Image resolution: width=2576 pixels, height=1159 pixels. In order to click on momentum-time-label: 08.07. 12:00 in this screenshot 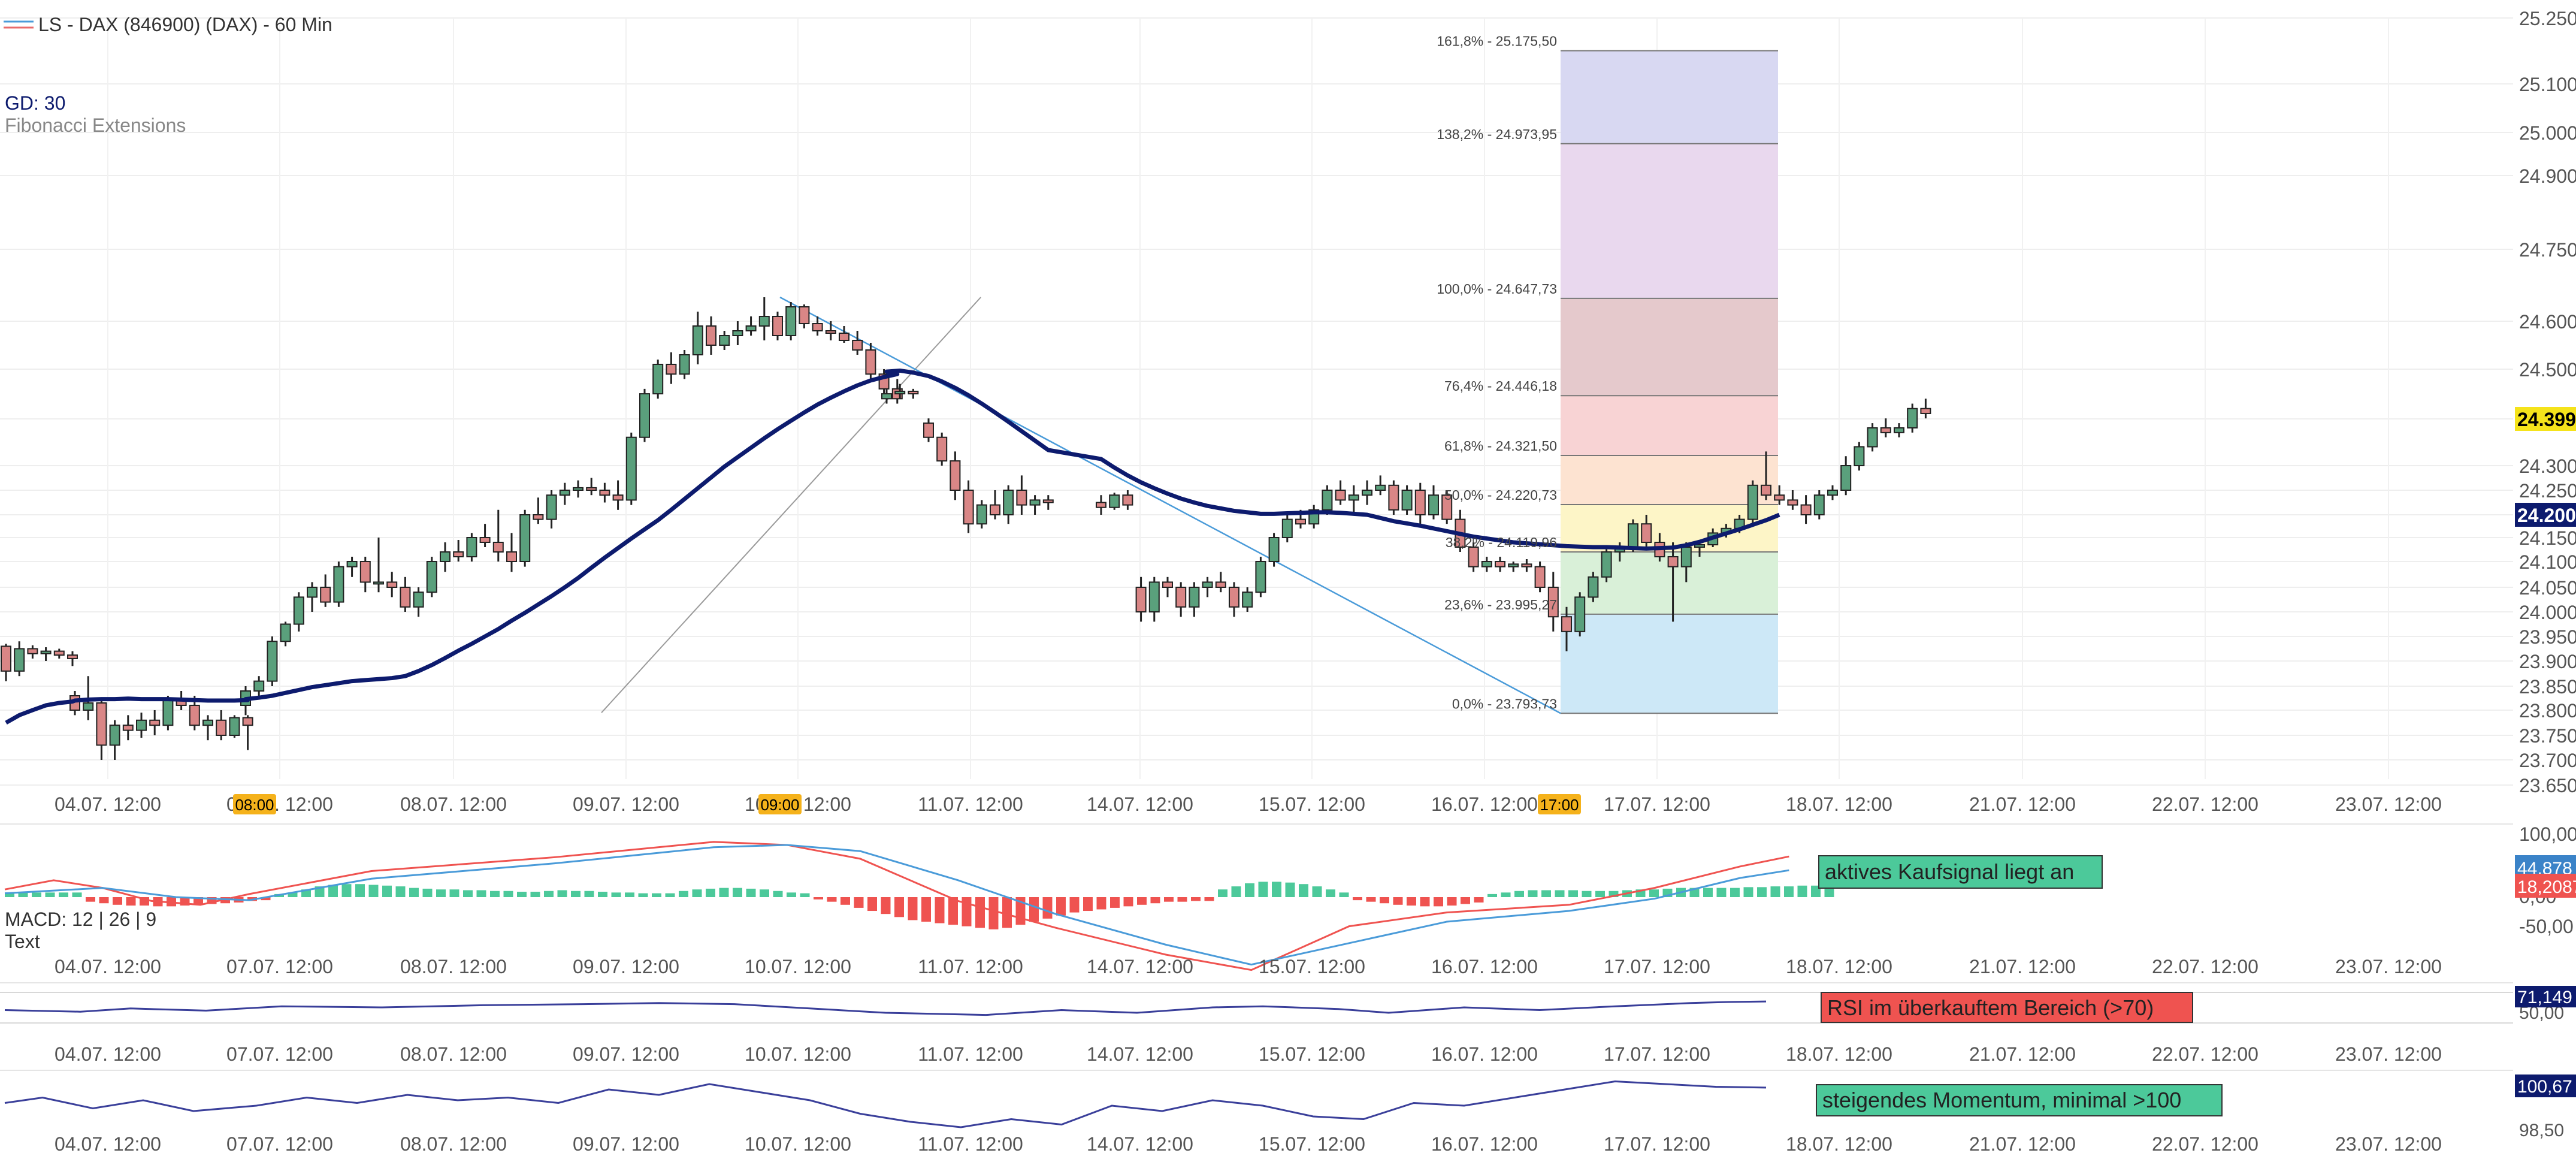, I will do `click(453, 1144)`.